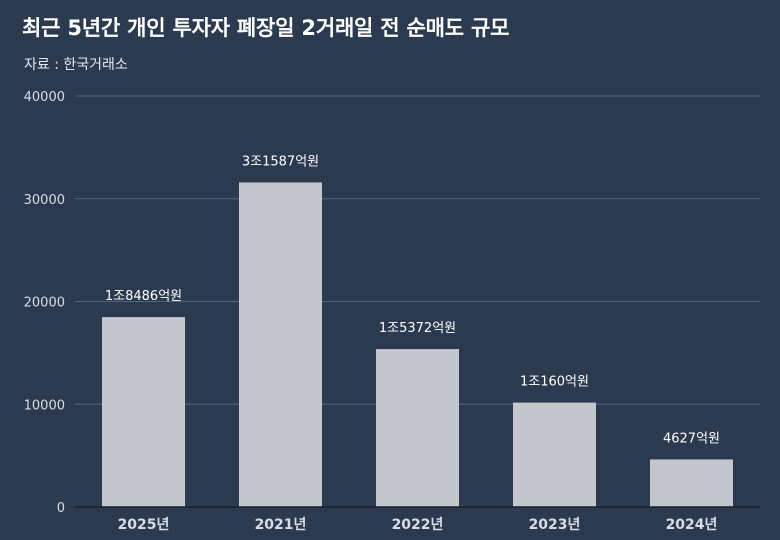 The image size is (780, 540). I want to click on y-tick-label: 40000, so click(44, 97).